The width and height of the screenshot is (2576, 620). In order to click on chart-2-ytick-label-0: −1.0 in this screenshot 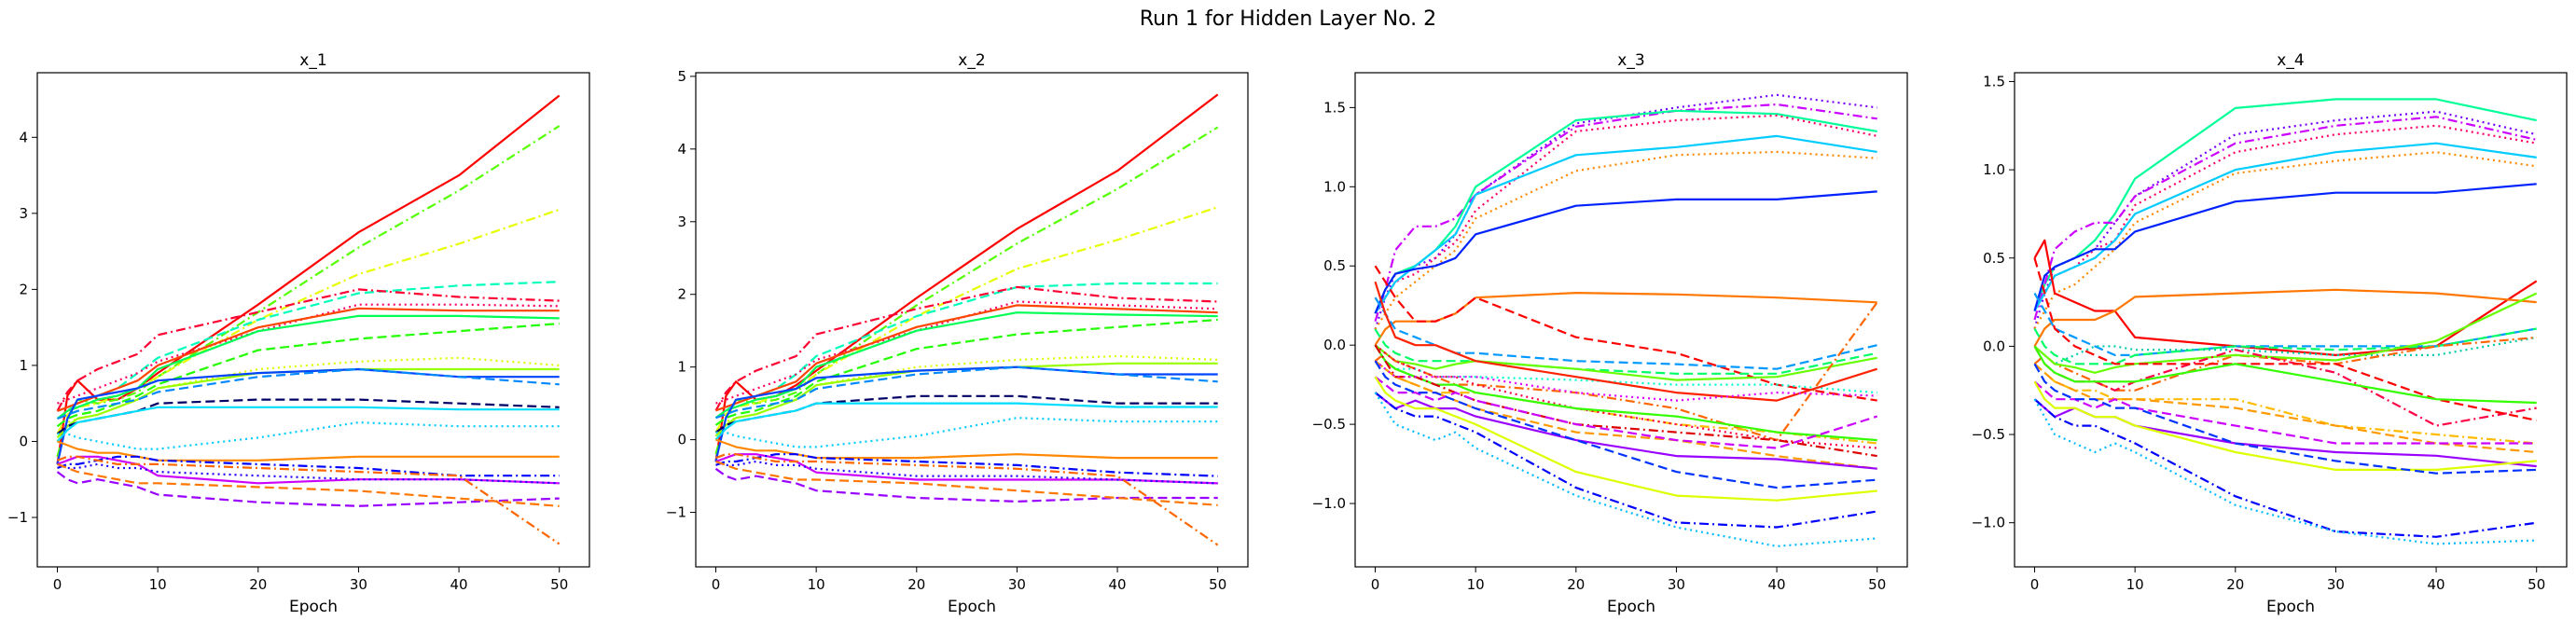, I will do `click(1329, 503)`.